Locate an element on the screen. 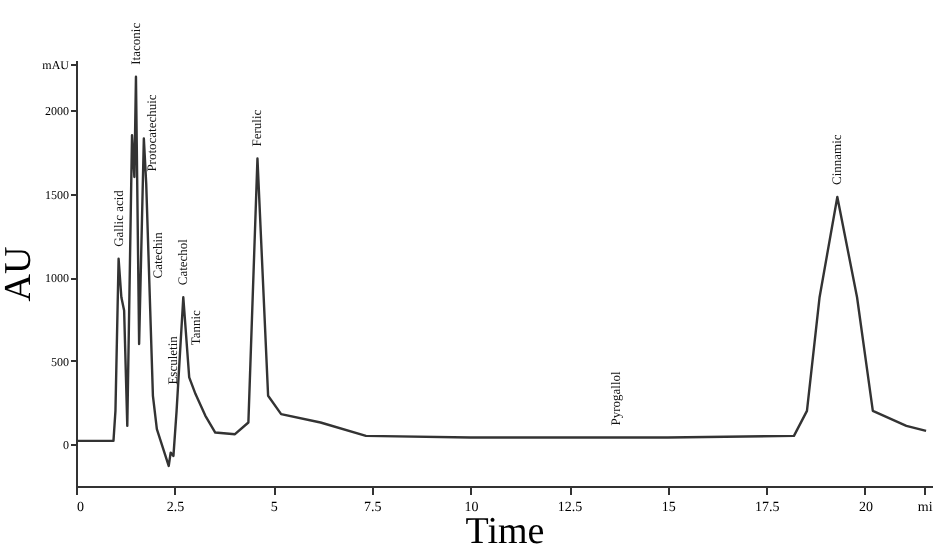 The height and width of the screenshot is (554, 948). x-axis-title: Time is located at coordinates (505, 532).